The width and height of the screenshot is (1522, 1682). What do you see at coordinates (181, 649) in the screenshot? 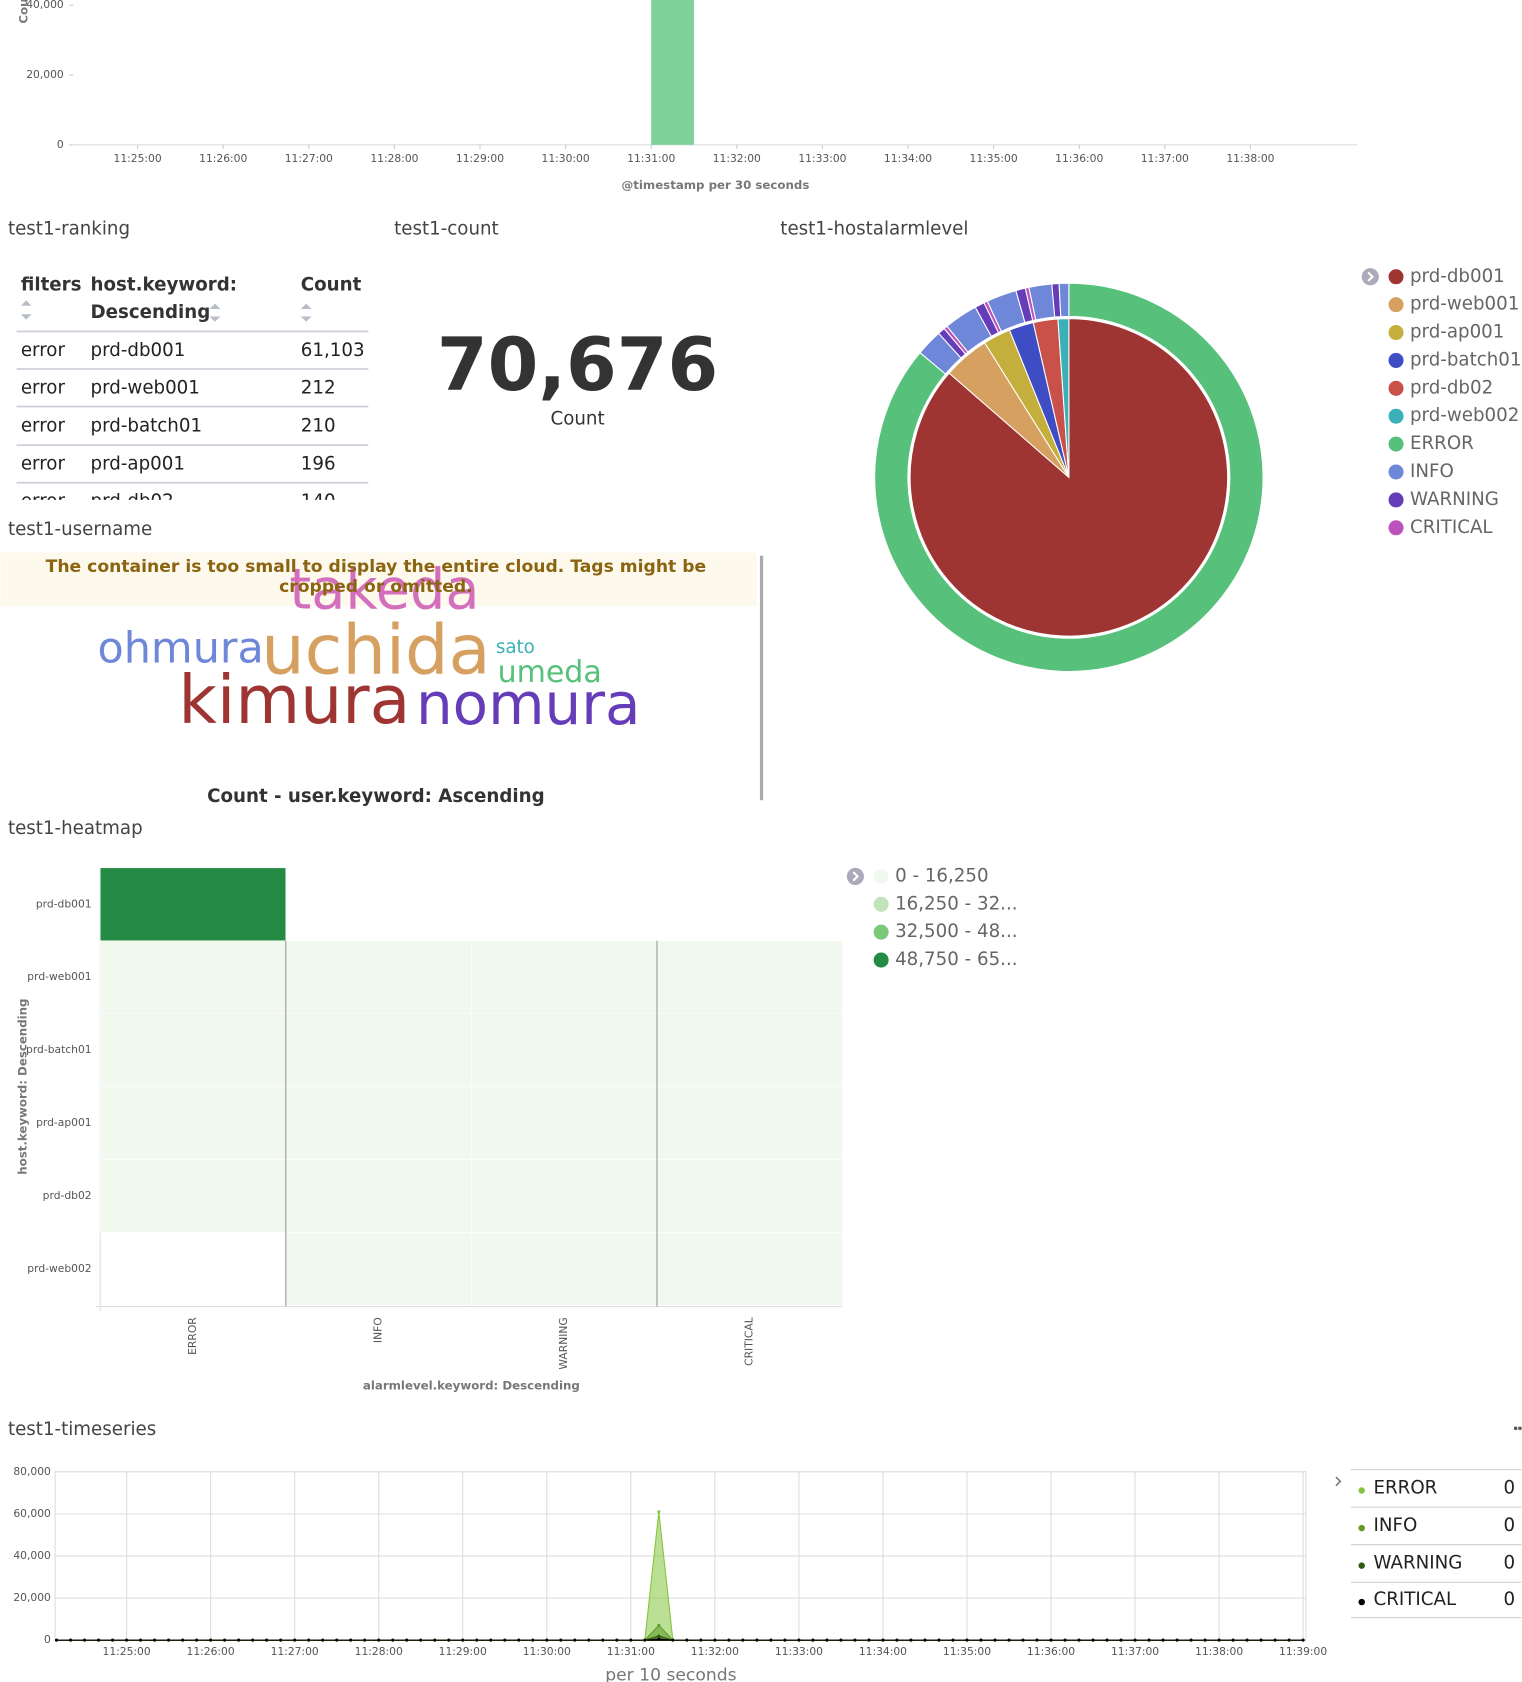
I see `tag-word: ohmura` at bounding box center [181, 649].